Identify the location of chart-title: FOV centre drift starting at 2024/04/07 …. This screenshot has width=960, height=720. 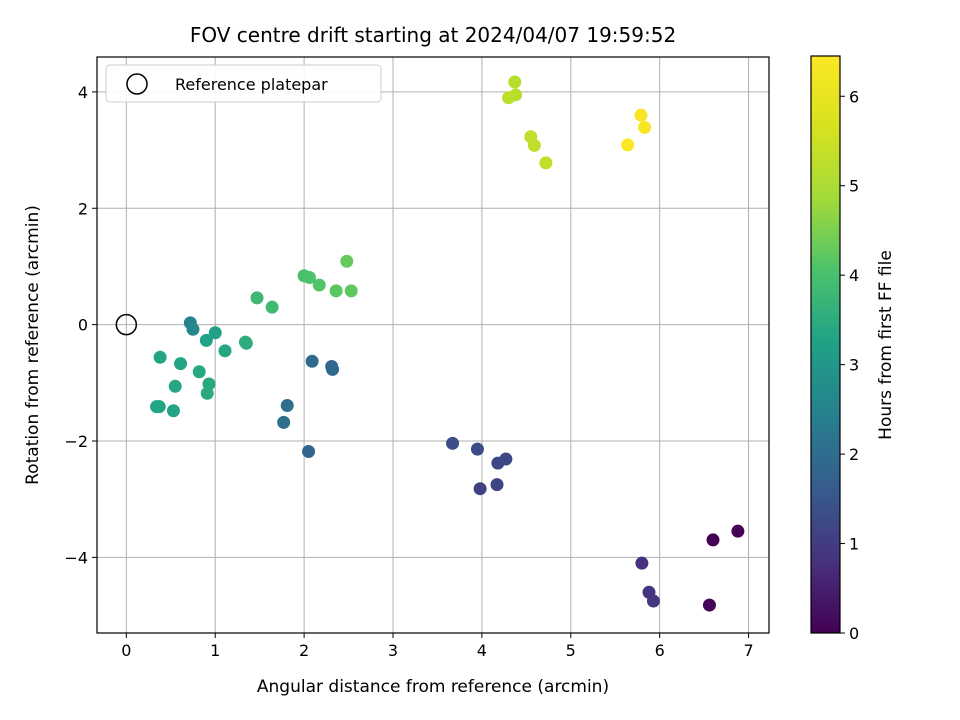
(433, 35).